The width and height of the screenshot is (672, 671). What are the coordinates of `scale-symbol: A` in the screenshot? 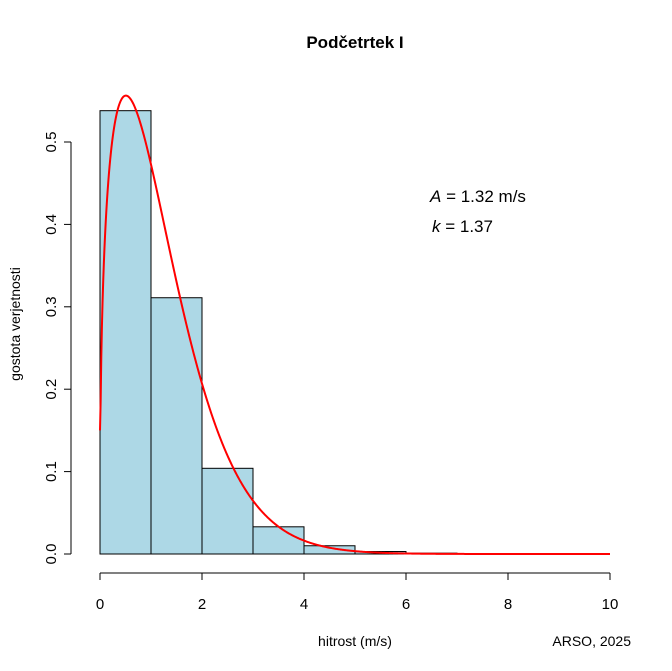 It's located at (435, 196).